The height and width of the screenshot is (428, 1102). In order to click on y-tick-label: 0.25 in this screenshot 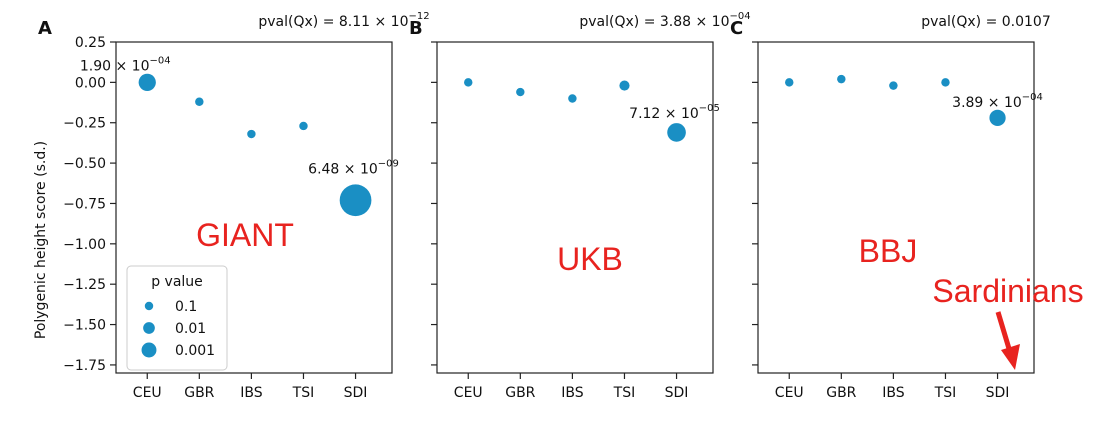, I will do `click(90, 43)`.